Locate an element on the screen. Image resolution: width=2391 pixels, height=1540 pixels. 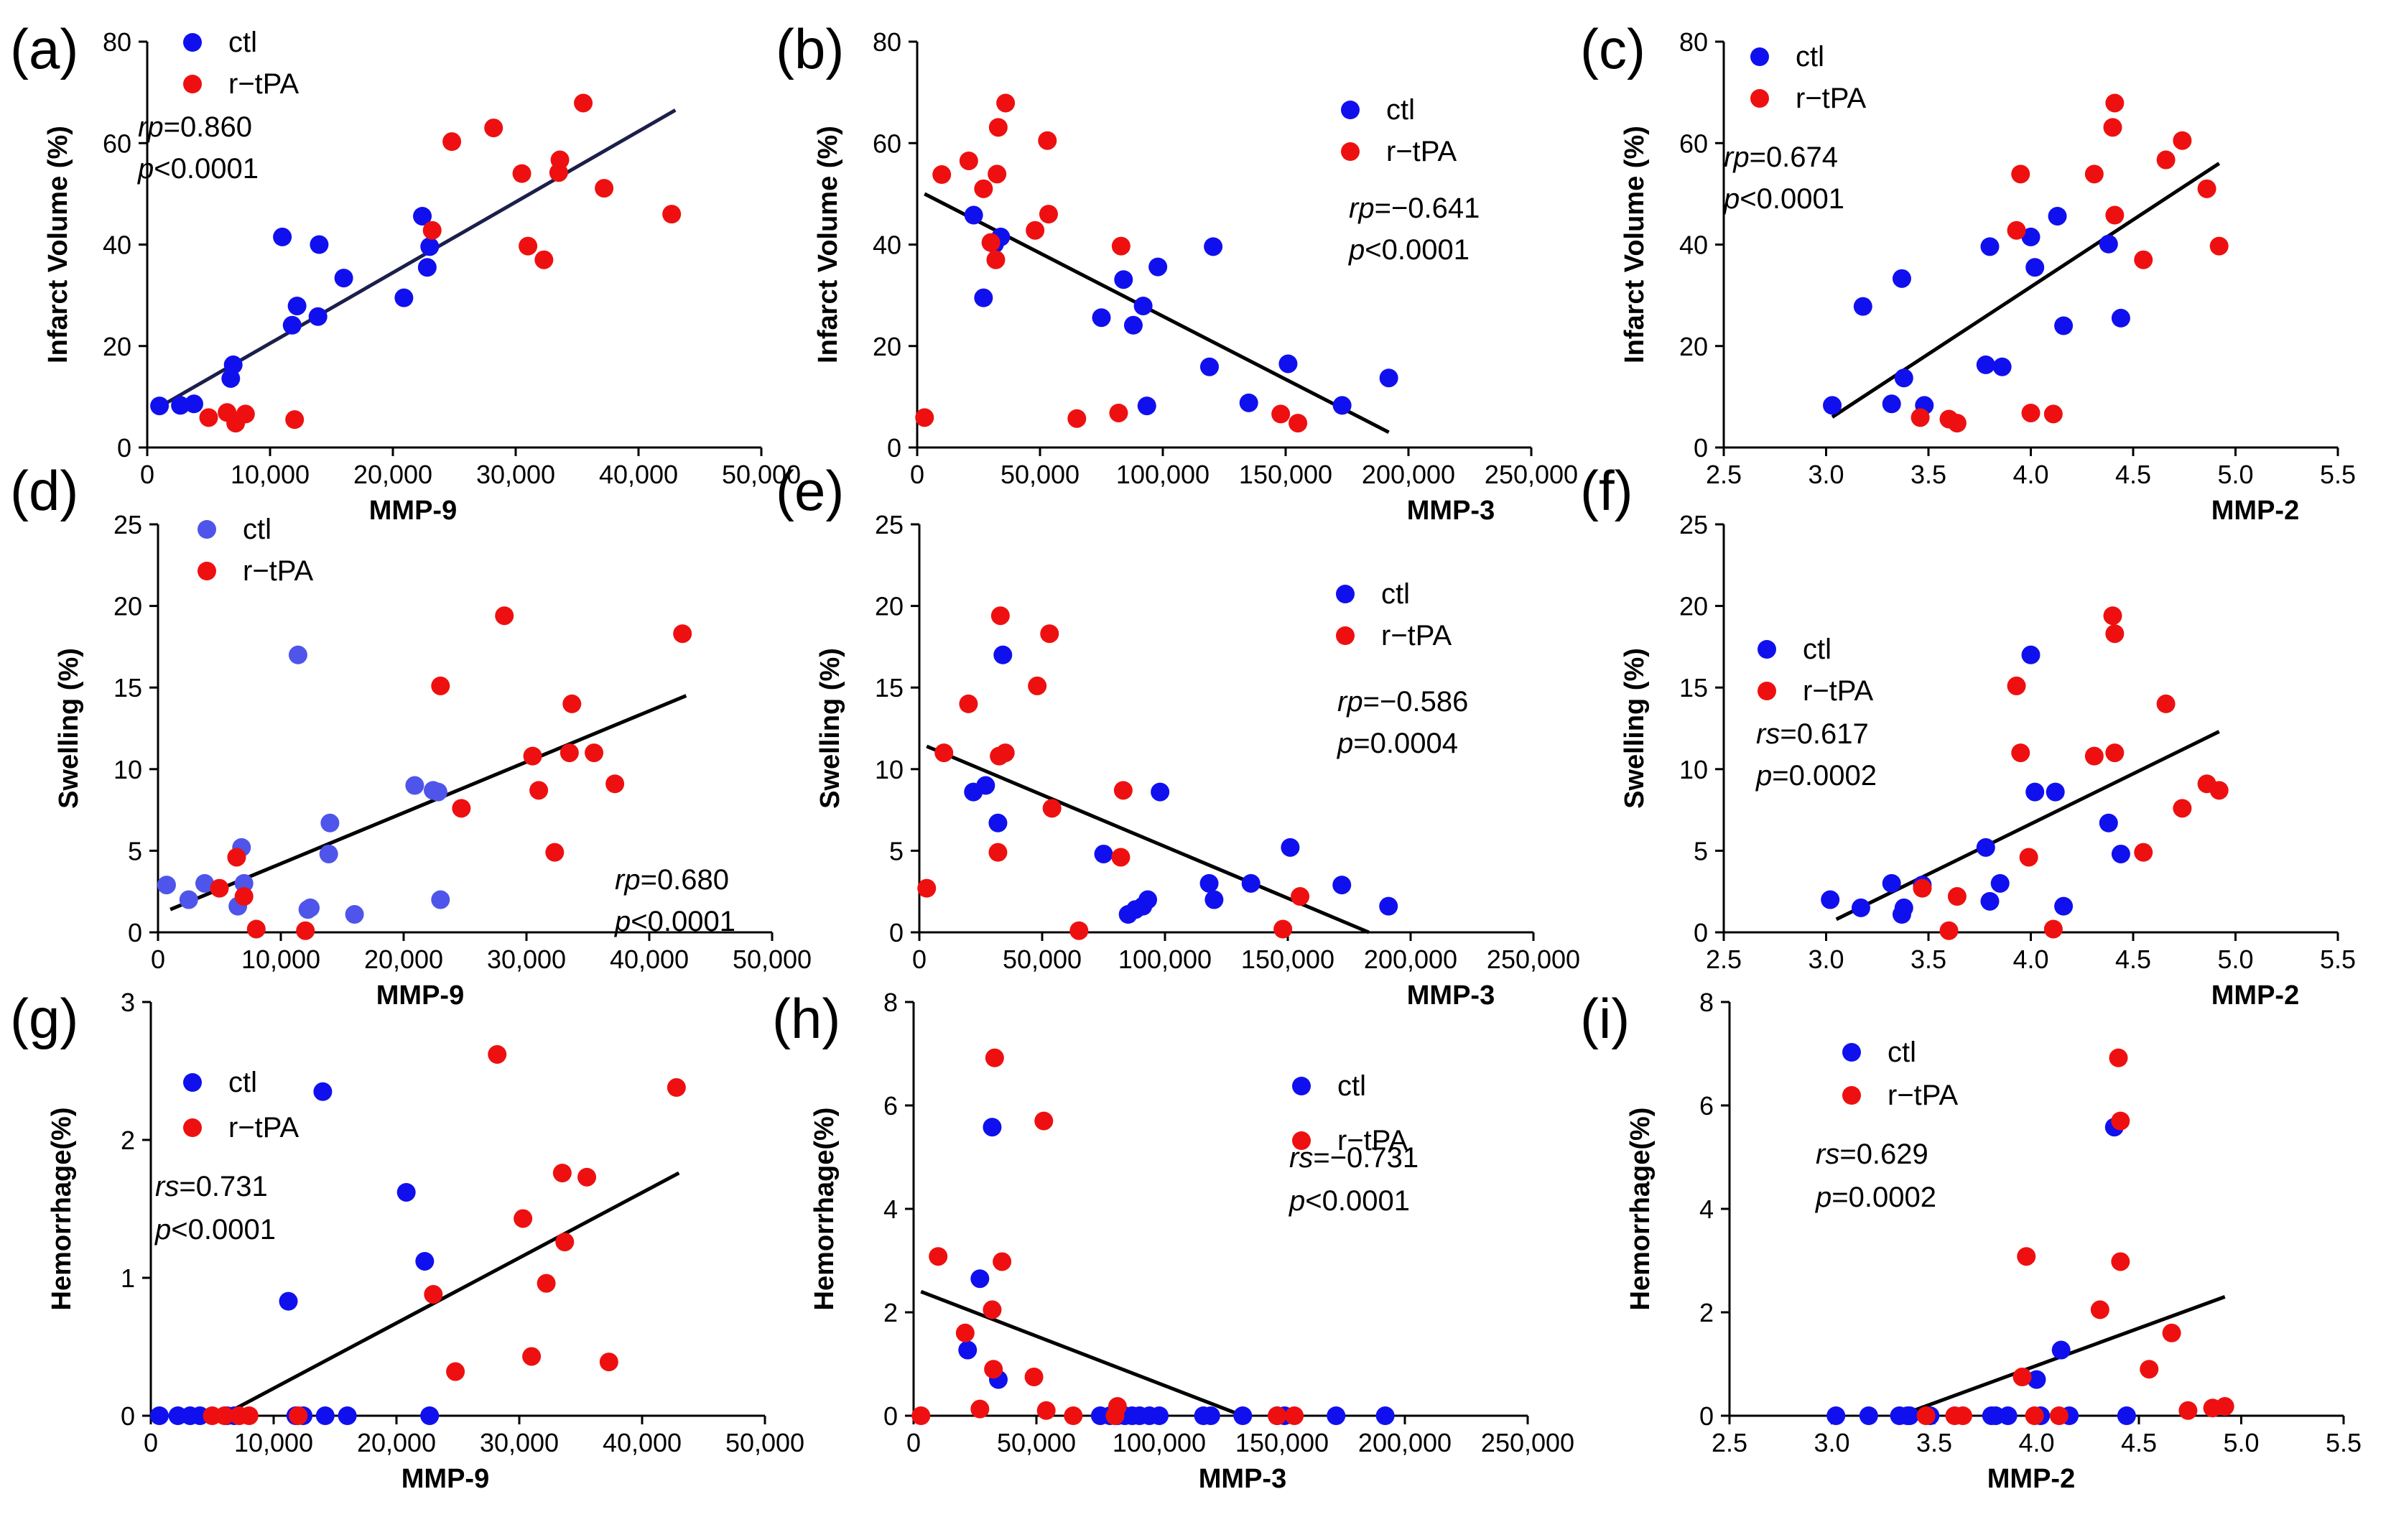
y-tick-label: 80 is located at coordinates (1693, 42).